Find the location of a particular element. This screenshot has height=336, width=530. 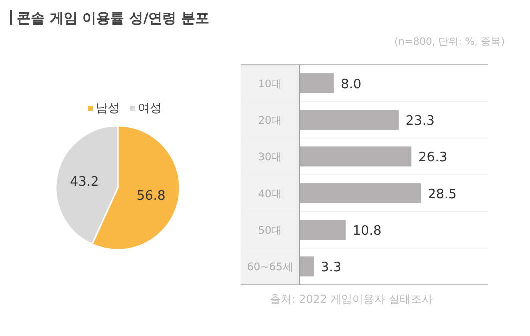

data-label: 26.3 is located at coordinates (433, 158).